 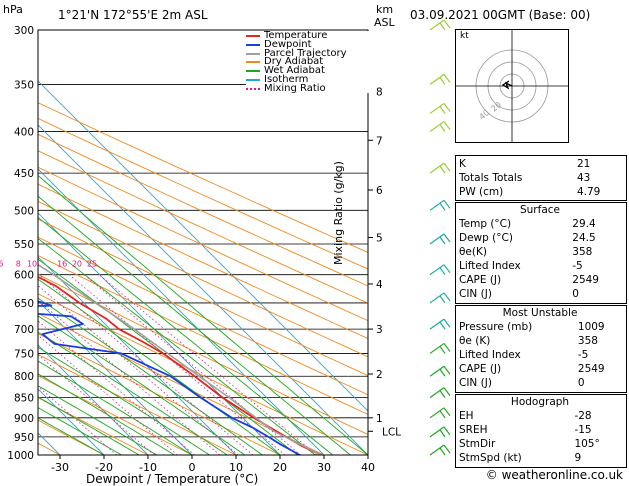 I want to click on pressure-tick-label: 450, so click(x=24, y=174).